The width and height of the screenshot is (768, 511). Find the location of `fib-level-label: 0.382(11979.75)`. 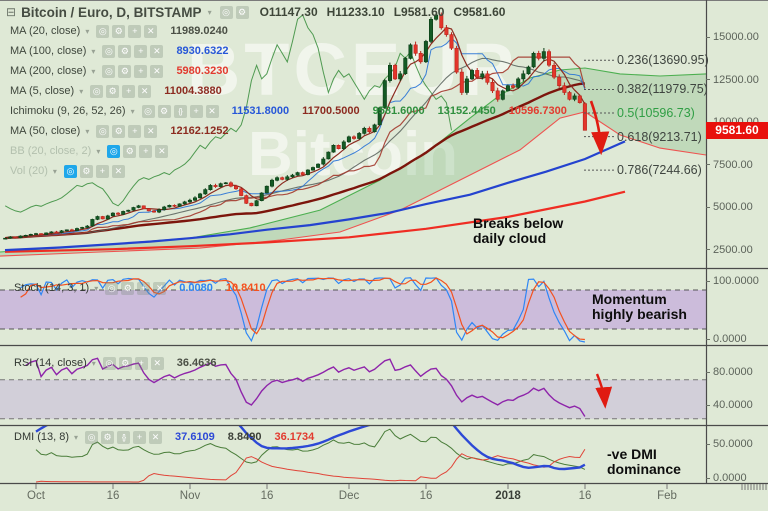

fib-level-label: 0.382(11979.75) is located at coordinates (662, 89).